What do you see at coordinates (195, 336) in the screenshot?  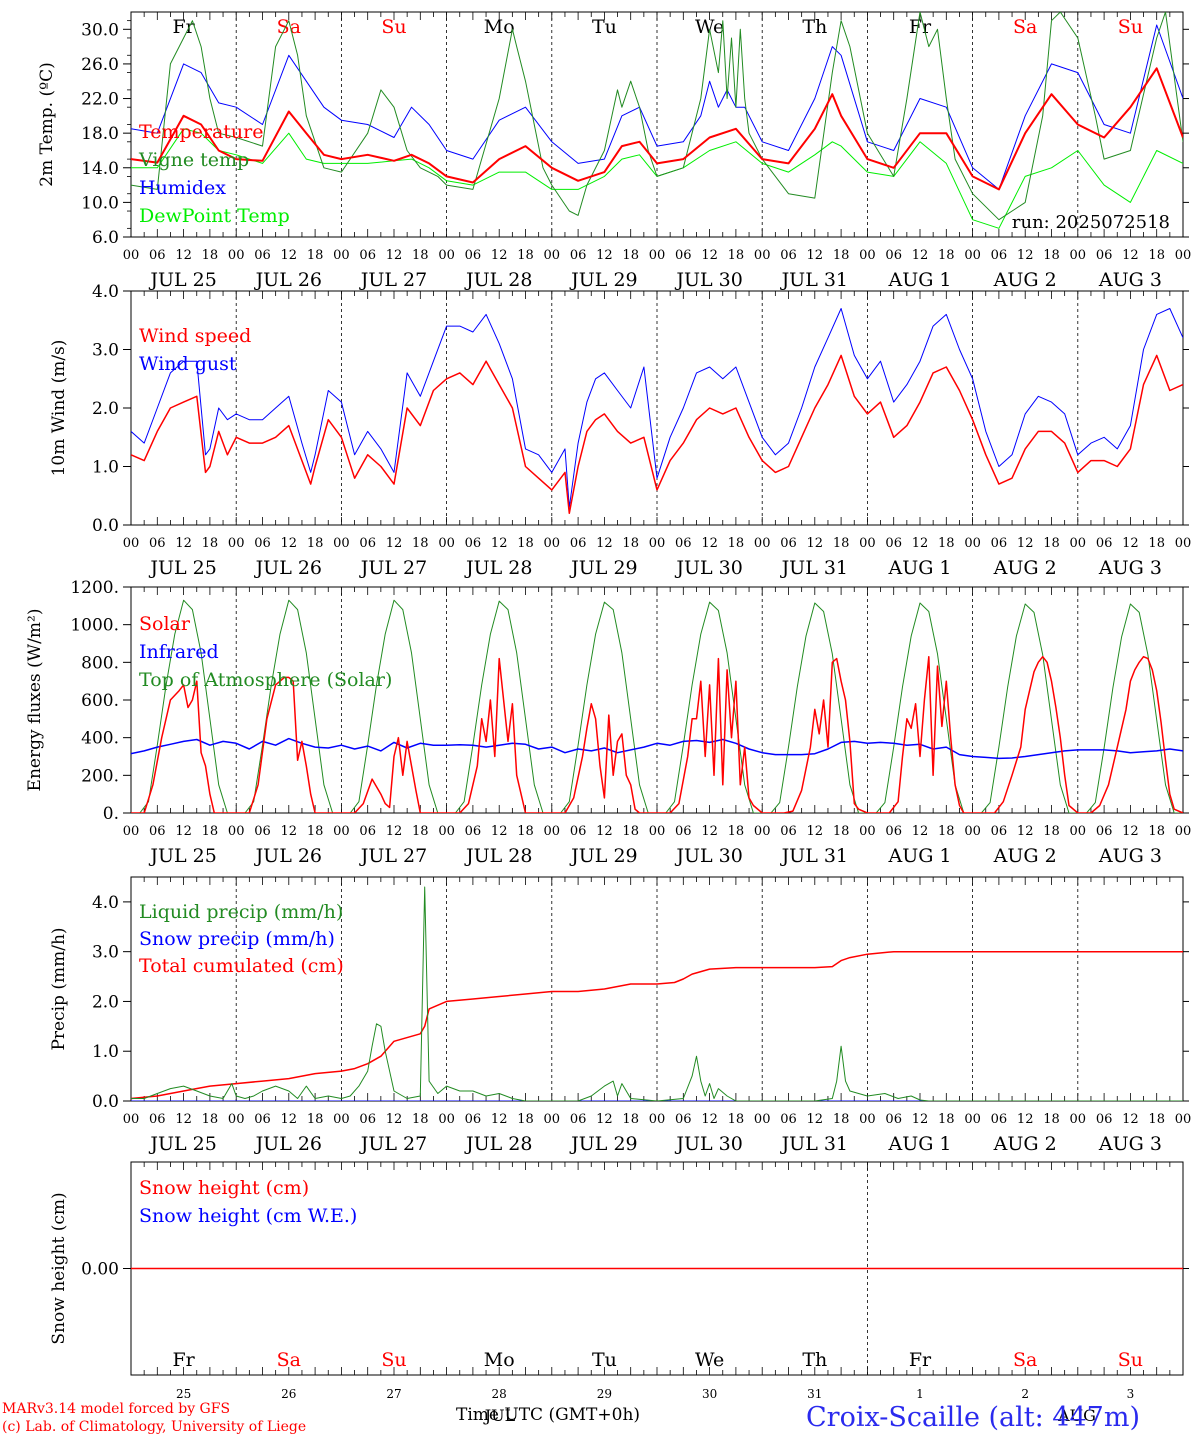 I see `wind-legend-entry: Wind speed` at bounding box center [195, 336].